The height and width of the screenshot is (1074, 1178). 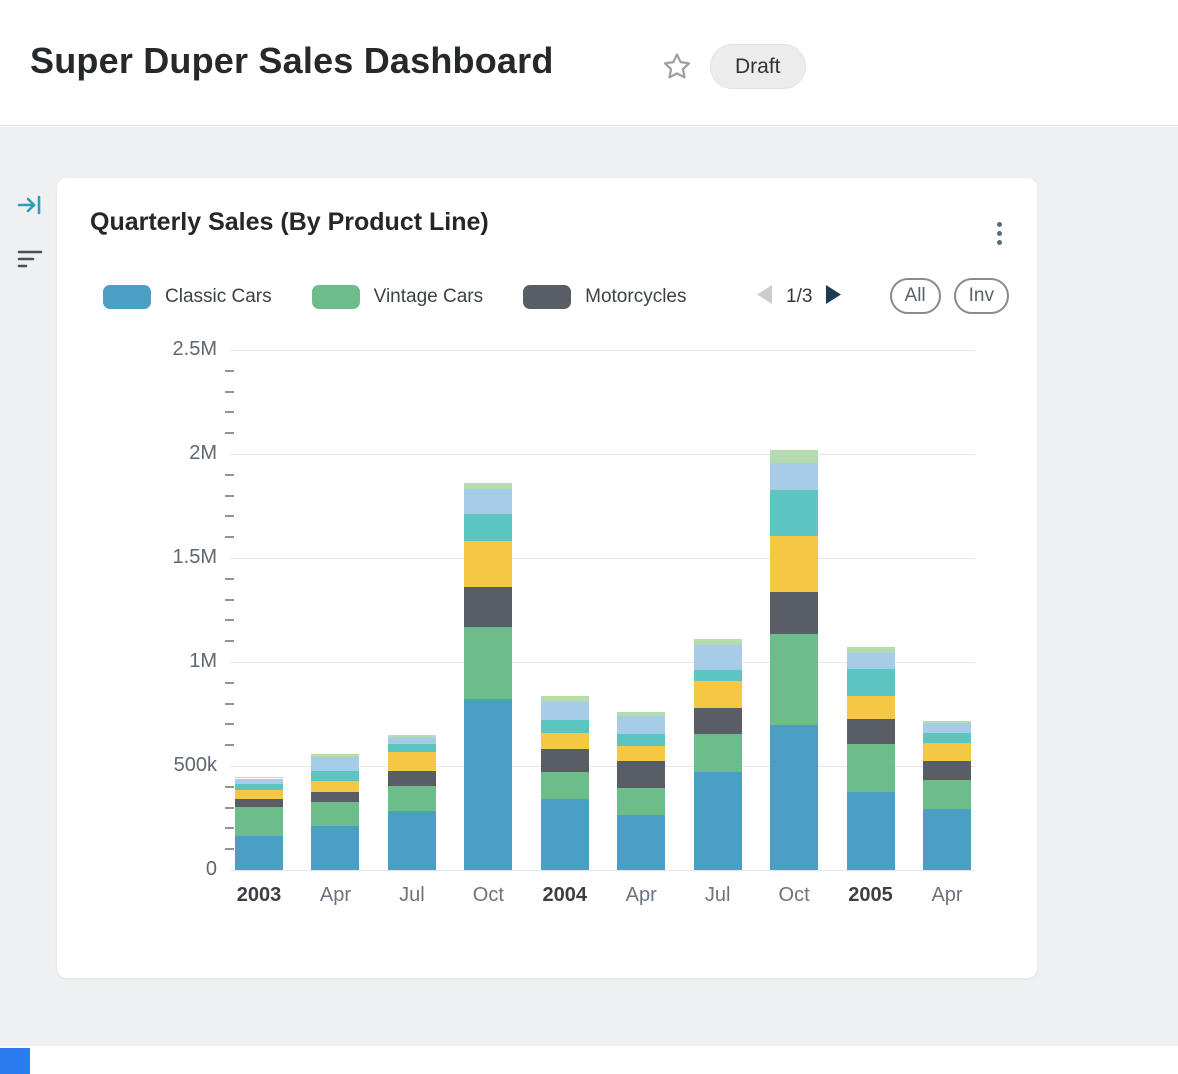 I want to click on legend-swatch-motorcycles, so click(x=547, y=297).